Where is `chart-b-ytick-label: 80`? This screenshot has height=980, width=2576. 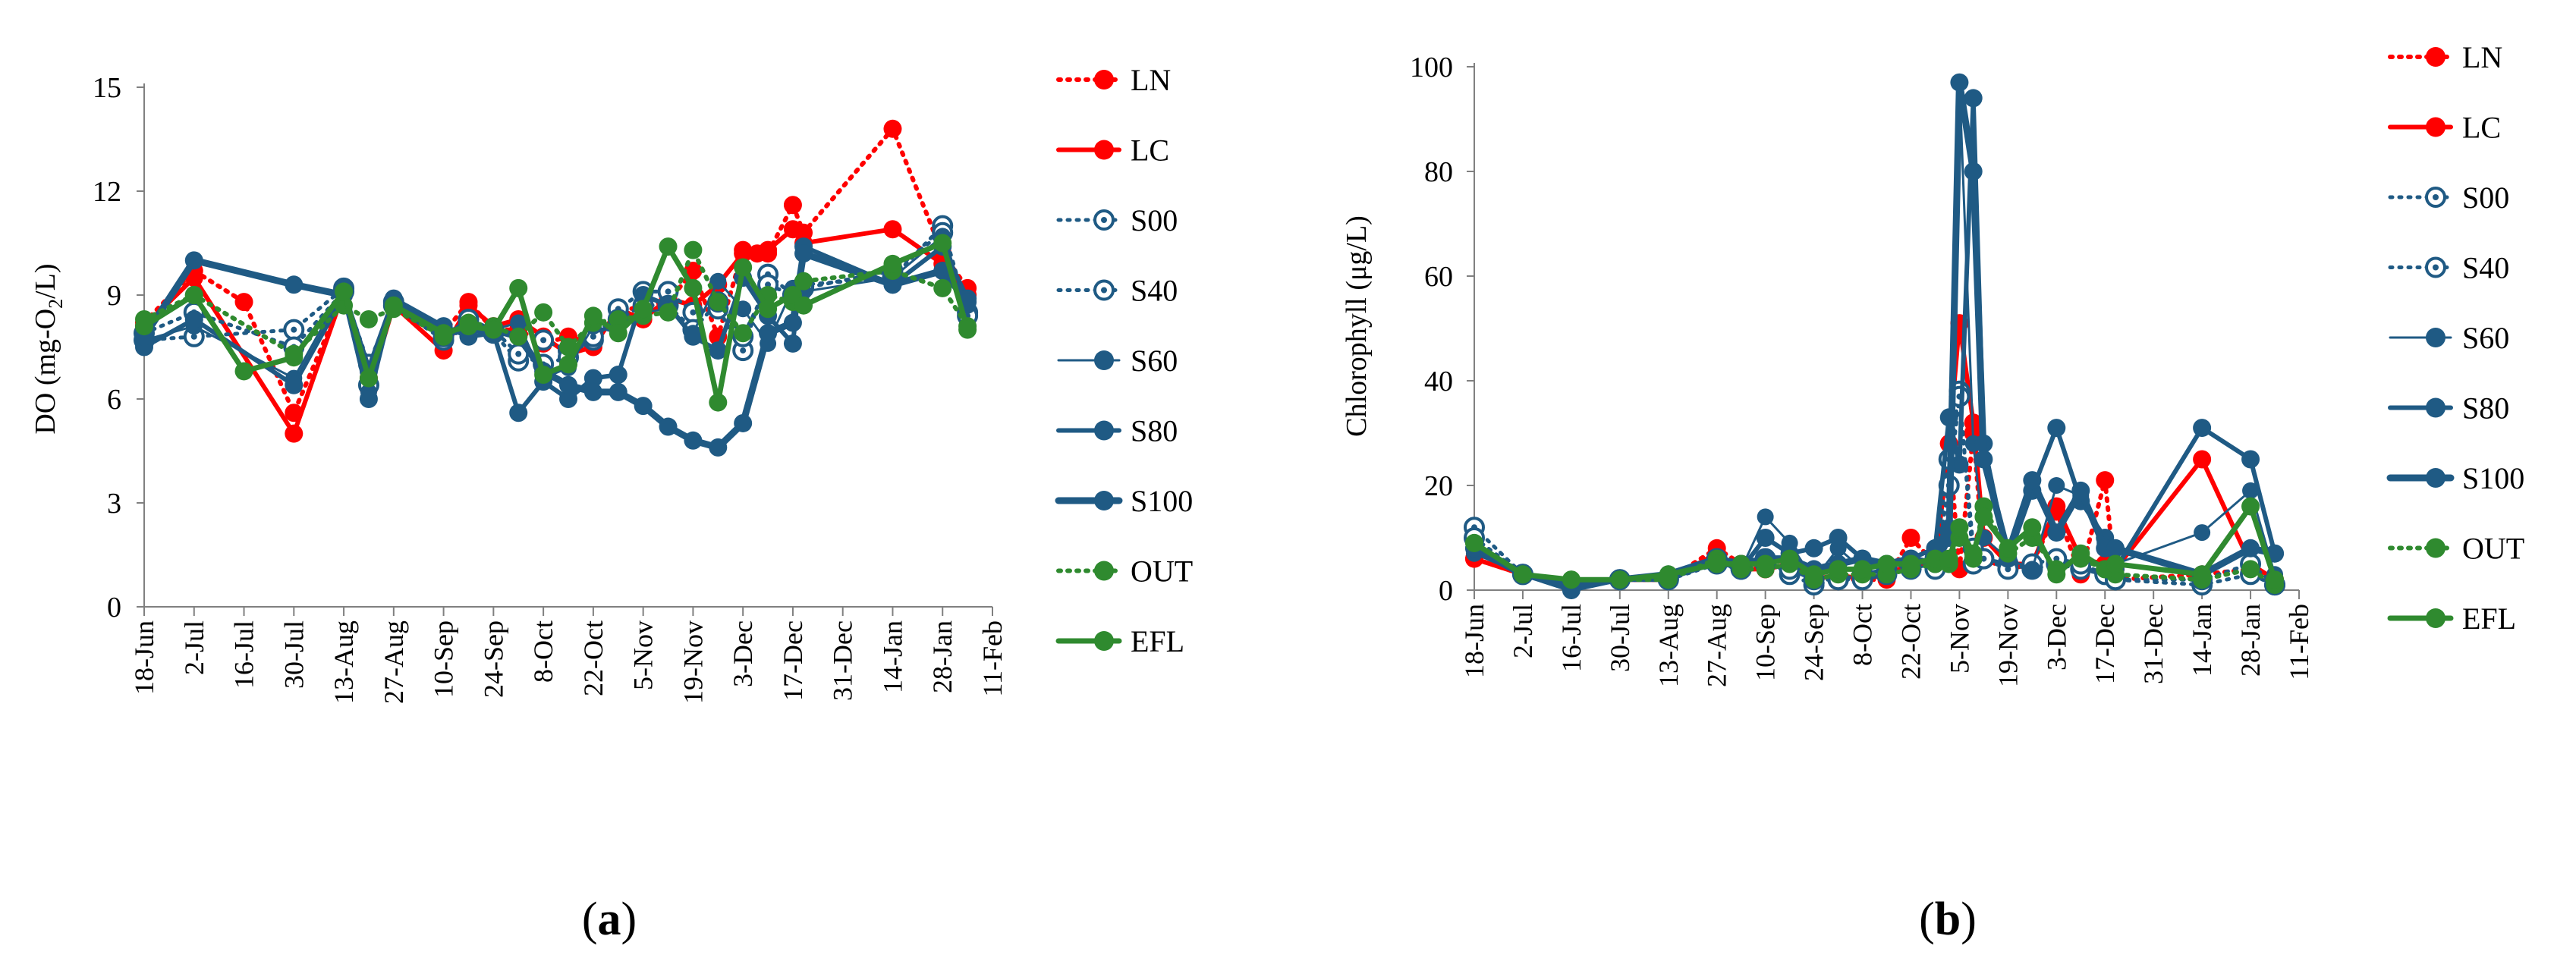 chart-b-ytick-label: 80 is located at coordinates (1438, 172).